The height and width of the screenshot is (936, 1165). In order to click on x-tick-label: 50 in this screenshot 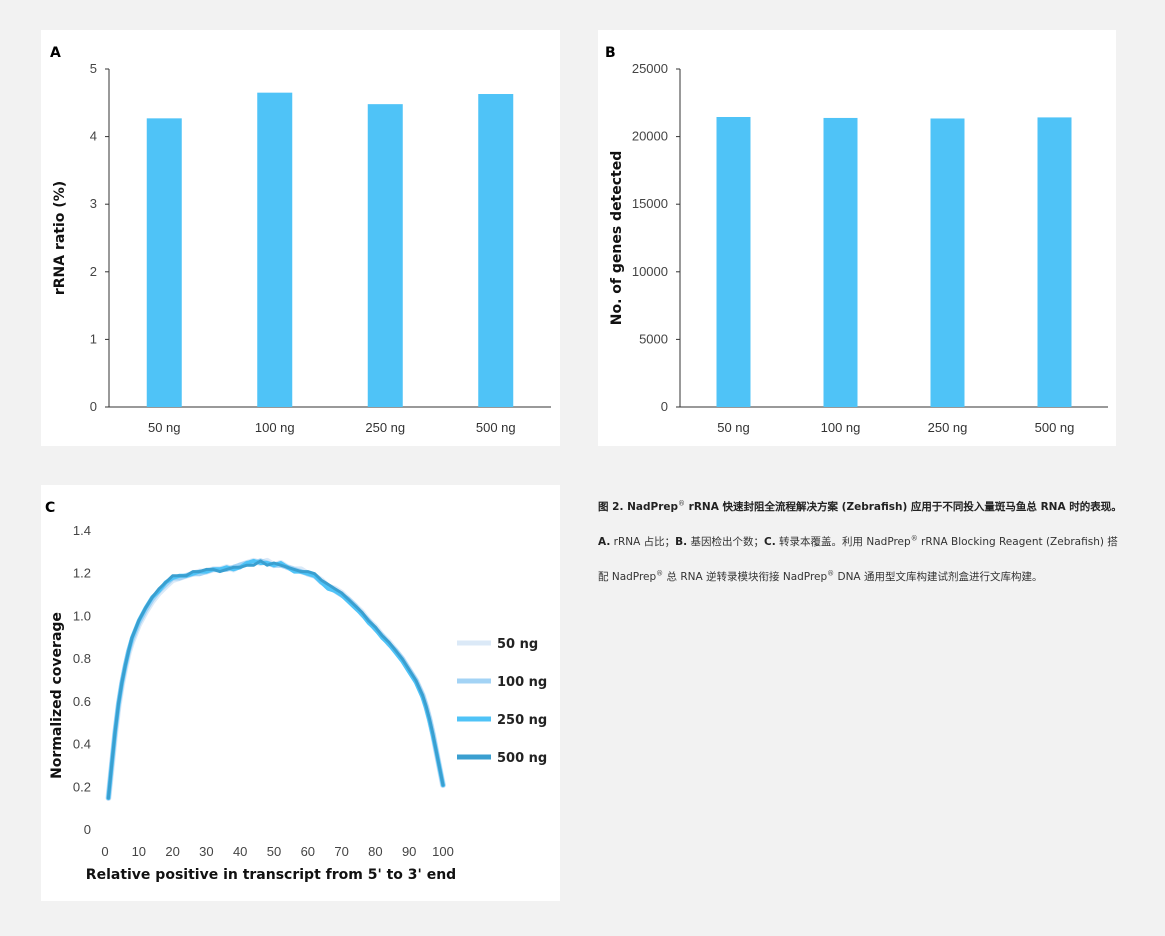, I will do `click(274, 851)`.